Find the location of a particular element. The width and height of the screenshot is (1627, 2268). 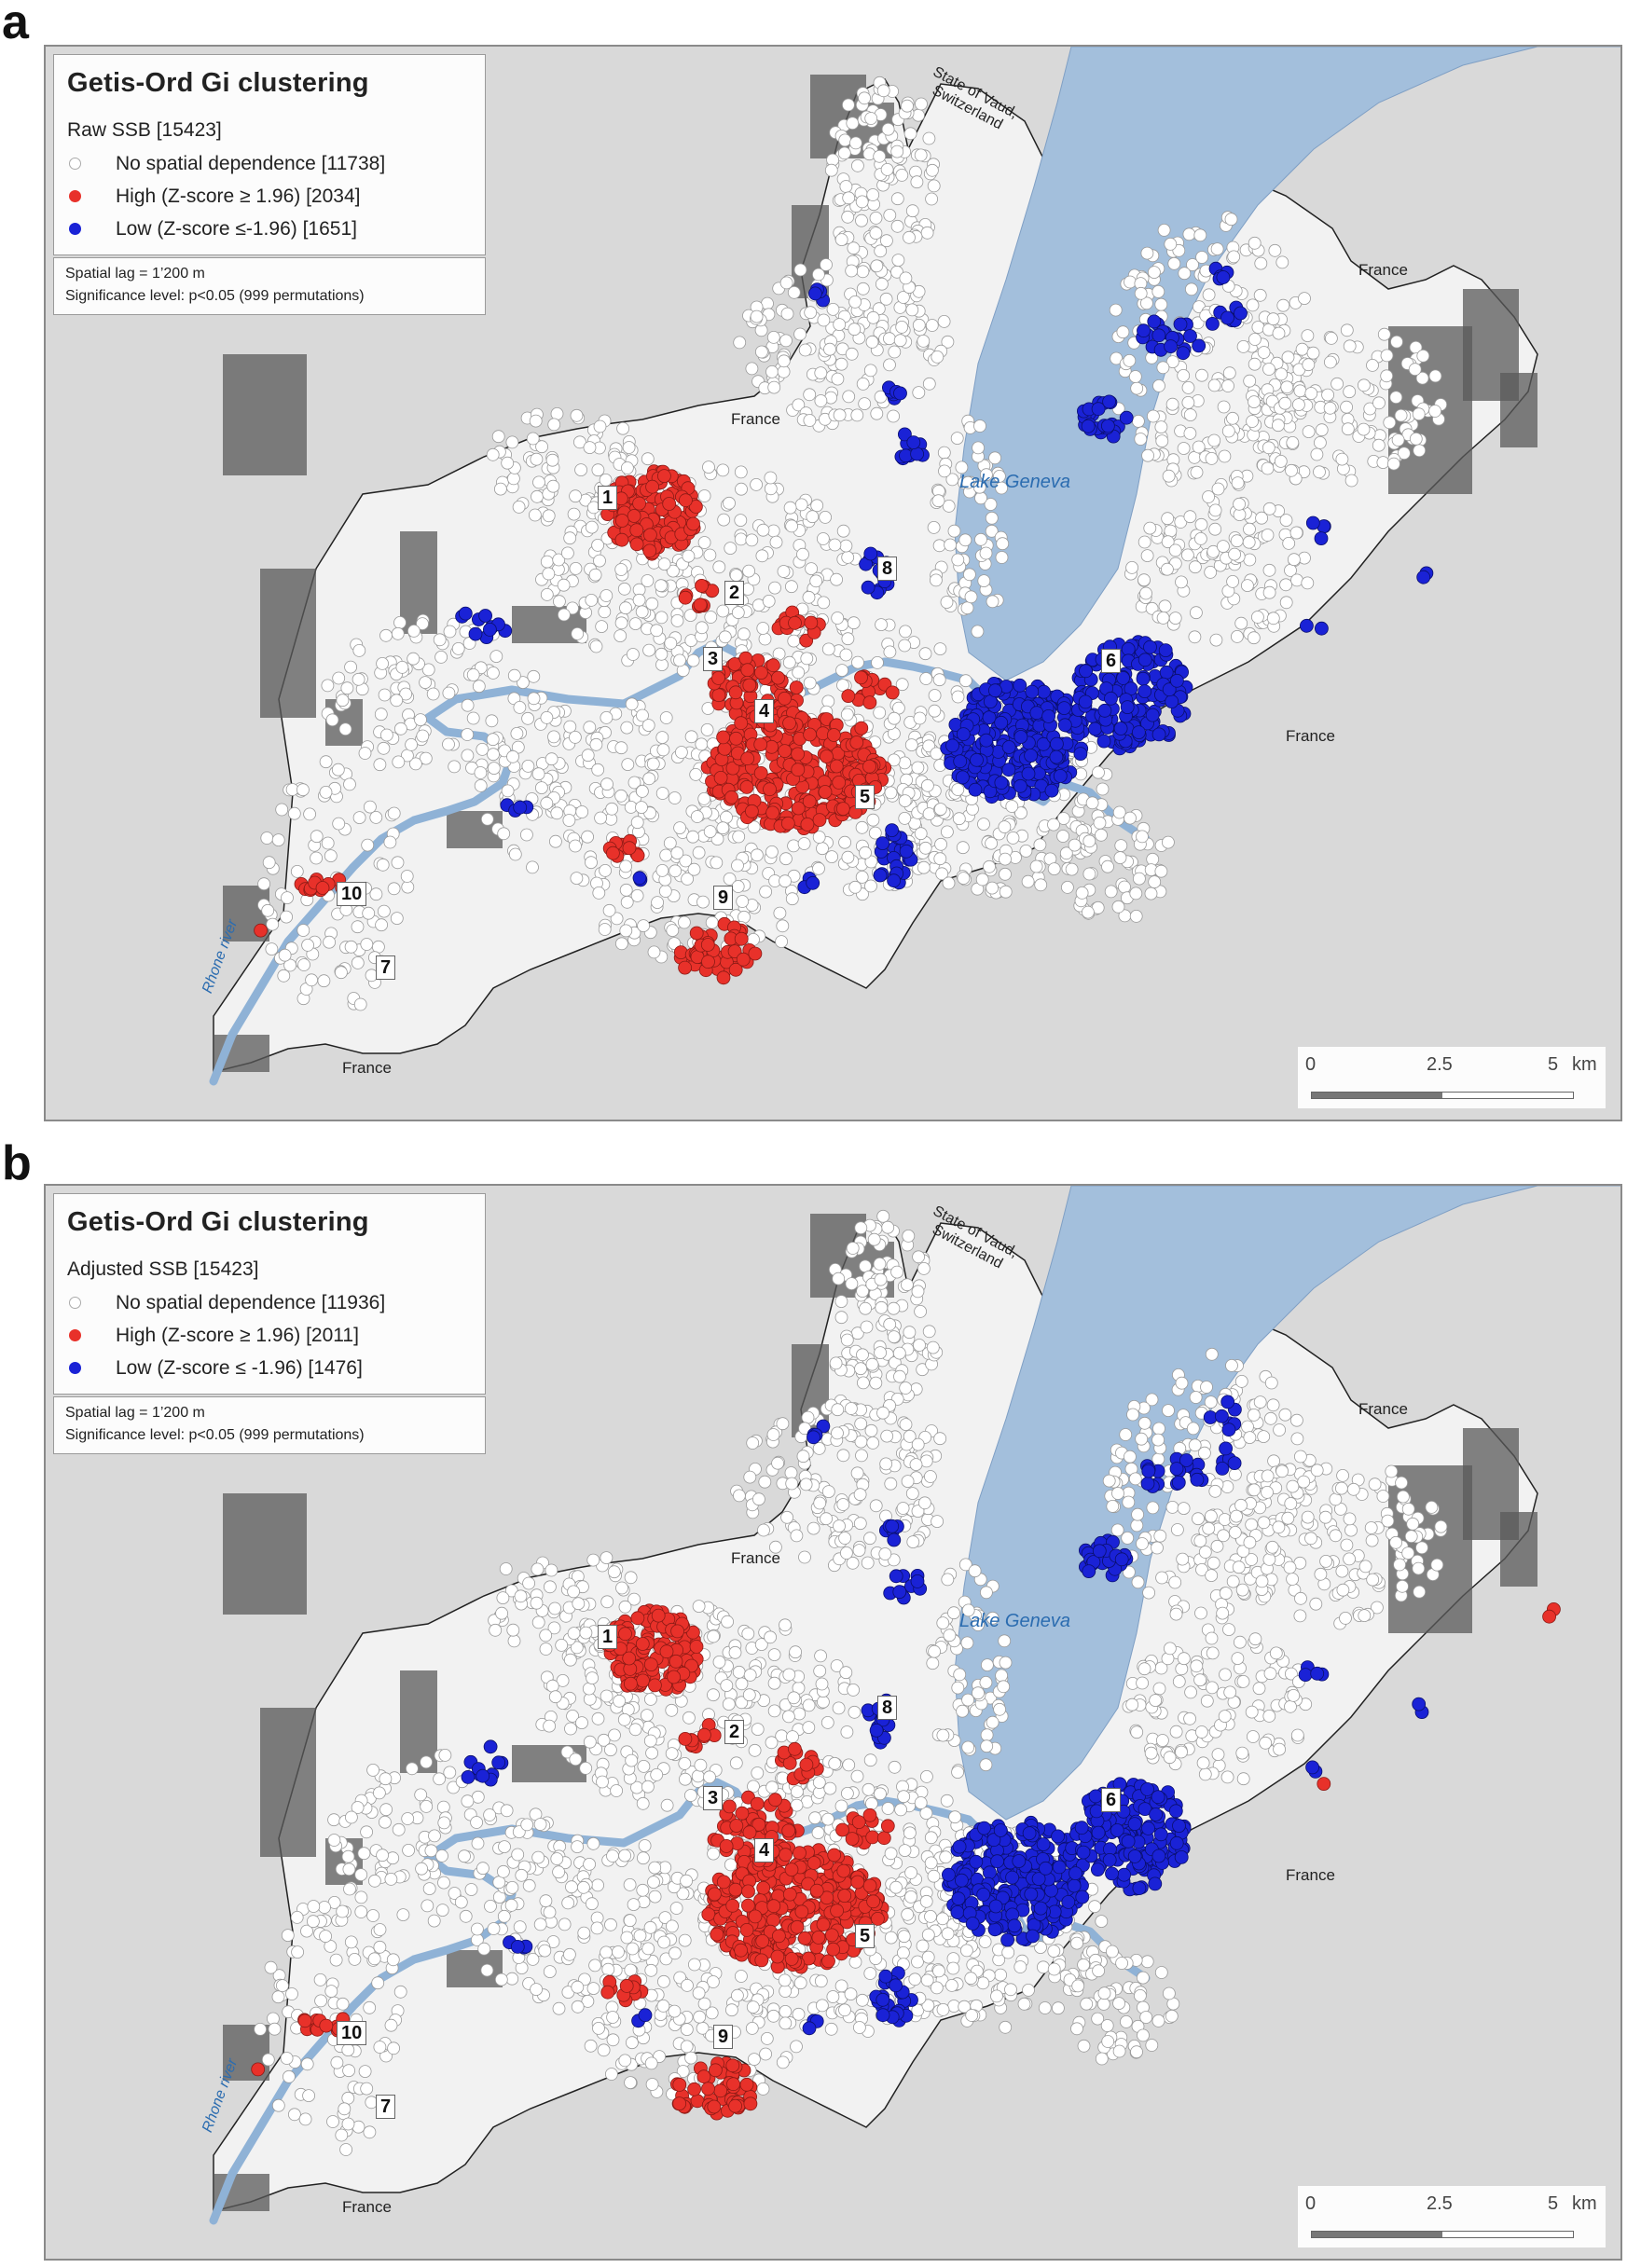

zone-label-1: 1 is located at coordinates (608, 498).